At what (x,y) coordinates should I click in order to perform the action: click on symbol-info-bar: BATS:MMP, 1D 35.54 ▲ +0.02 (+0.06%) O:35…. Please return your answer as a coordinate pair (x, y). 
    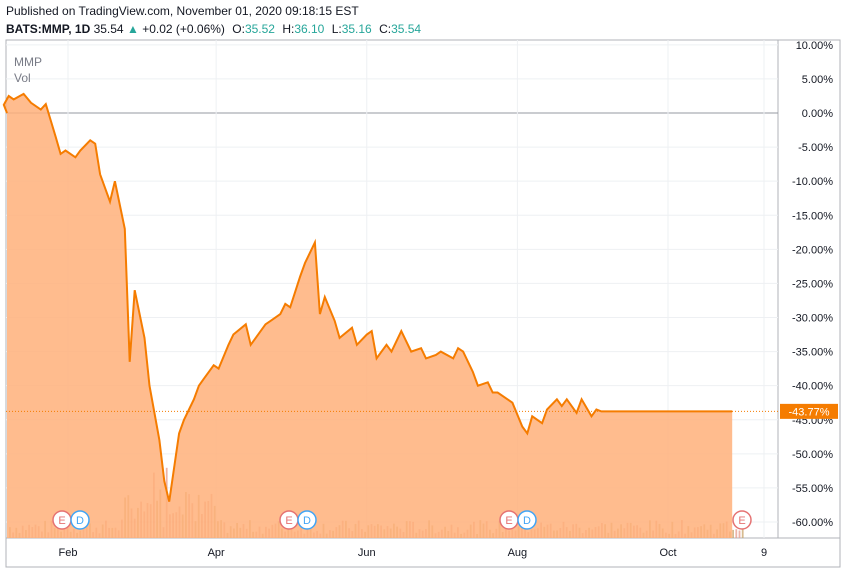
    Looking at the image, I should click on (213, 29).